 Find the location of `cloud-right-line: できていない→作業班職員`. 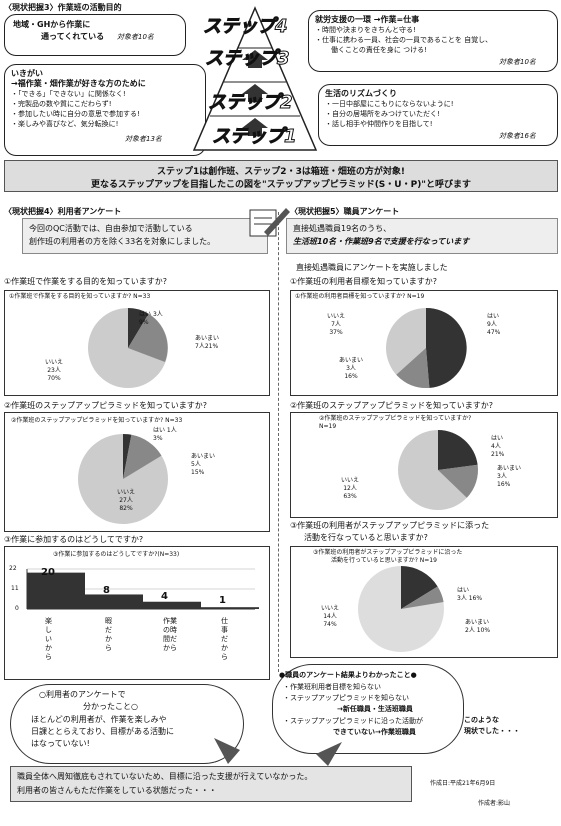

cloud-right-line: できていない→作業班職員 is located at coordinates (374, 732).